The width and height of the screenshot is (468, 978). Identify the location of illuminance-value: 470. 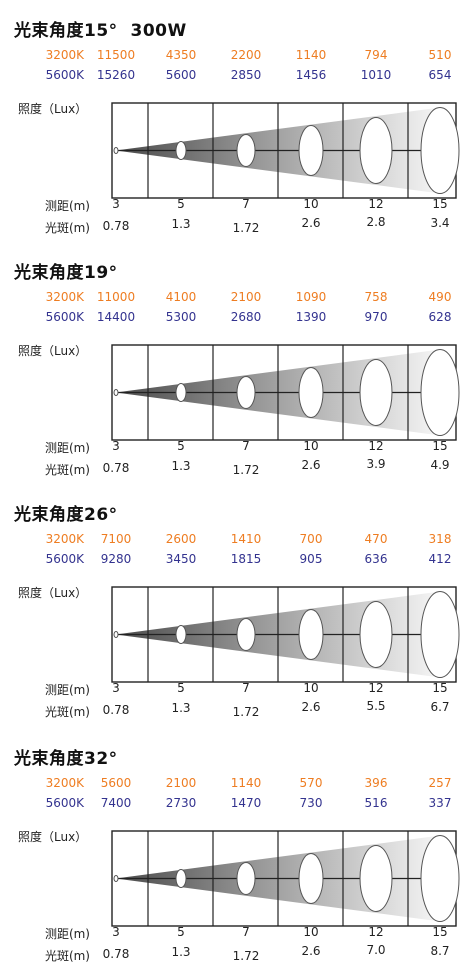
(376, 539).